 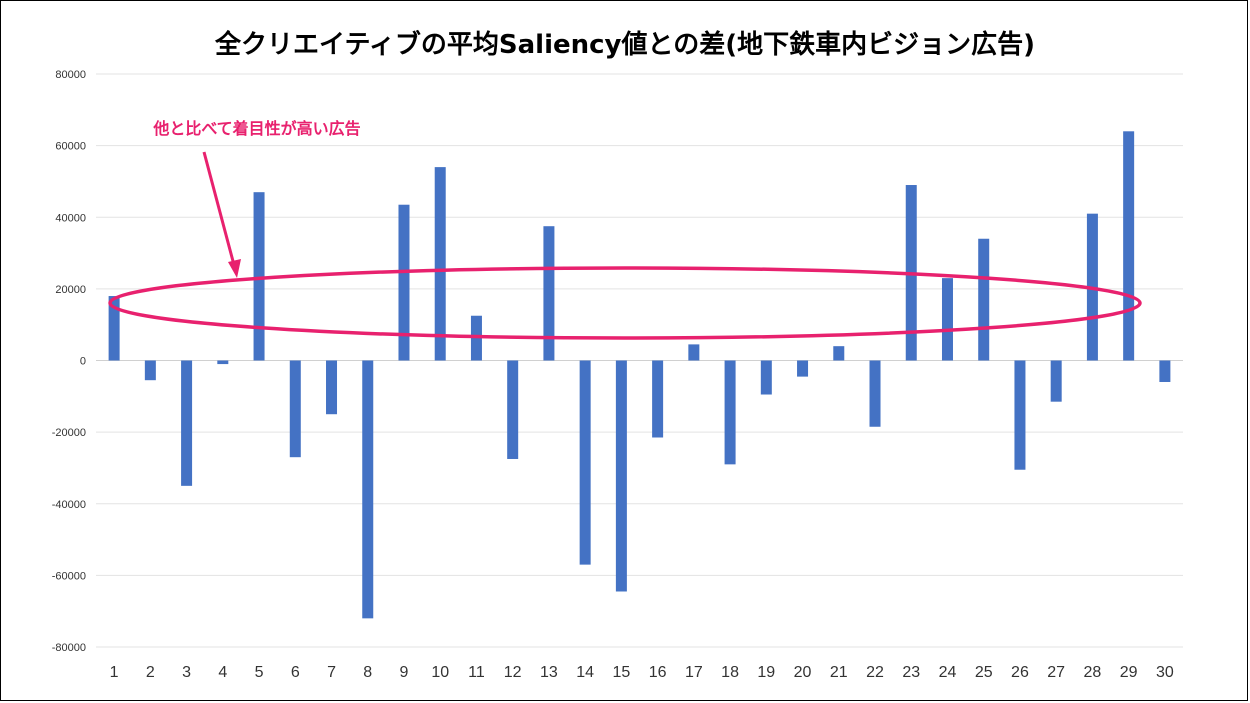 I want to click on y-tick-label: 60000, so click(x=70, y=147).